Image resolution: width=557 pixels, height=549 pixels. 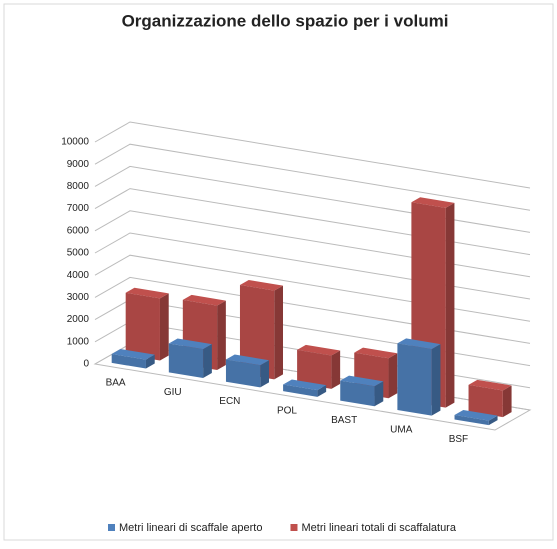 I want to click on chart-title: Organizzazione dello spazio per i volumi, so click(x=285, y=20).